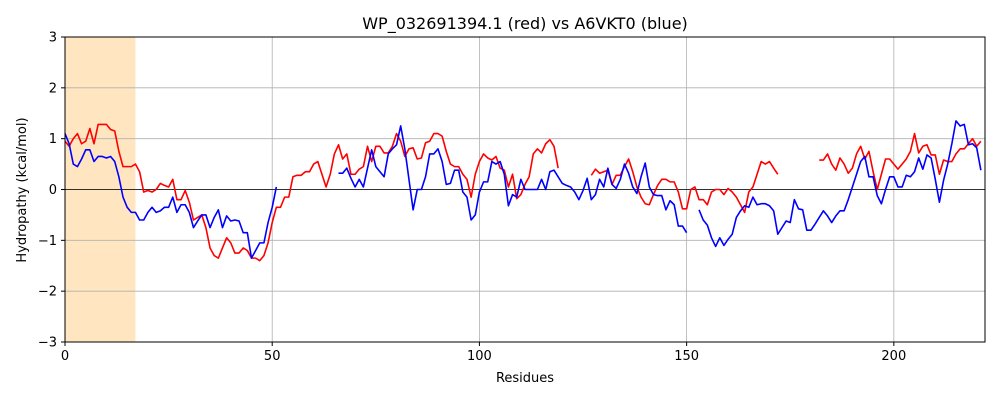  What do you see at coordinates (53, 139) in the screenshot?
I see `y-tick-label: 1` at bounding box center [53, 139].